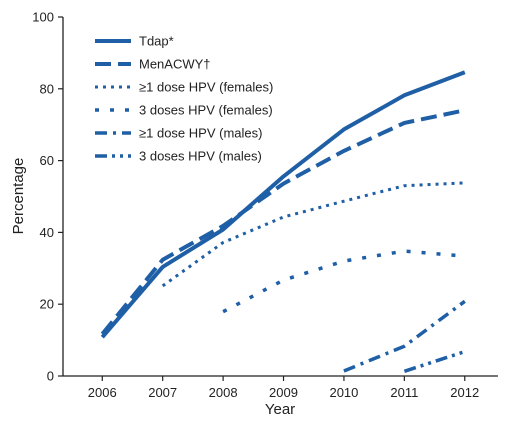  Describe the element at coordinates (200, 133) in the screenshot. I see `legend-label-ge1-dose-hpv-males: ≥1 dose HPV (males)` at that location.